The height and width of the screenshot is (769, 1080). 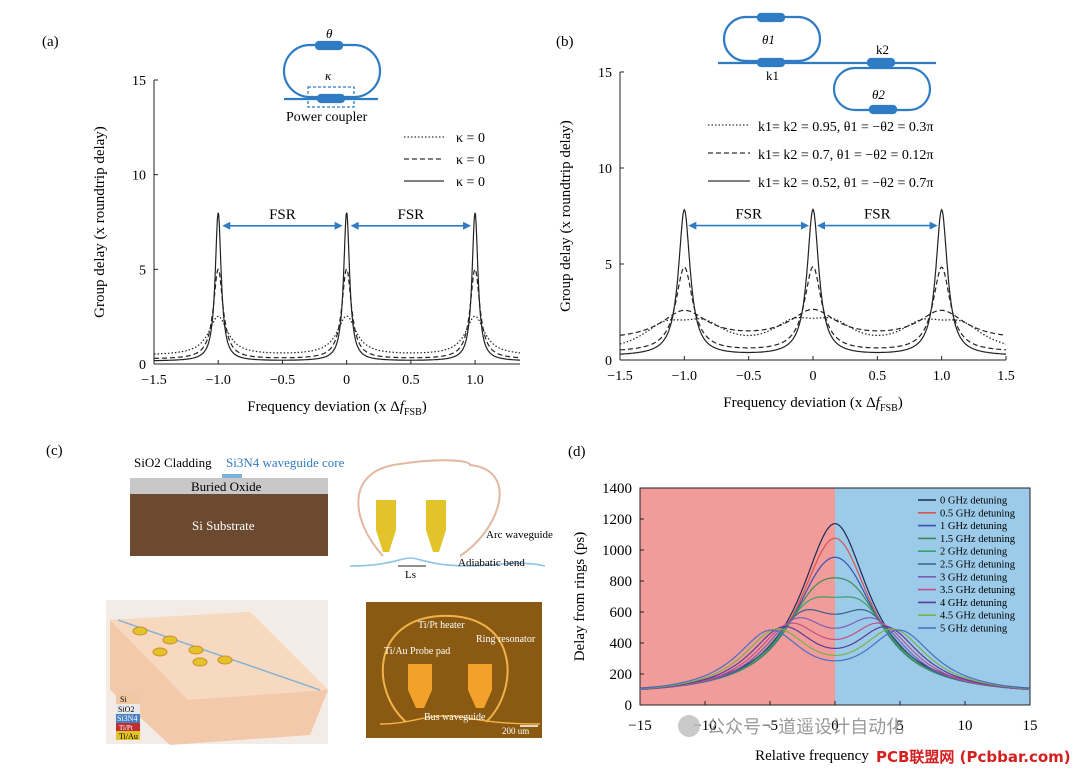 I want to click on ring1-coupler-shape, so click(x=771, y=62).